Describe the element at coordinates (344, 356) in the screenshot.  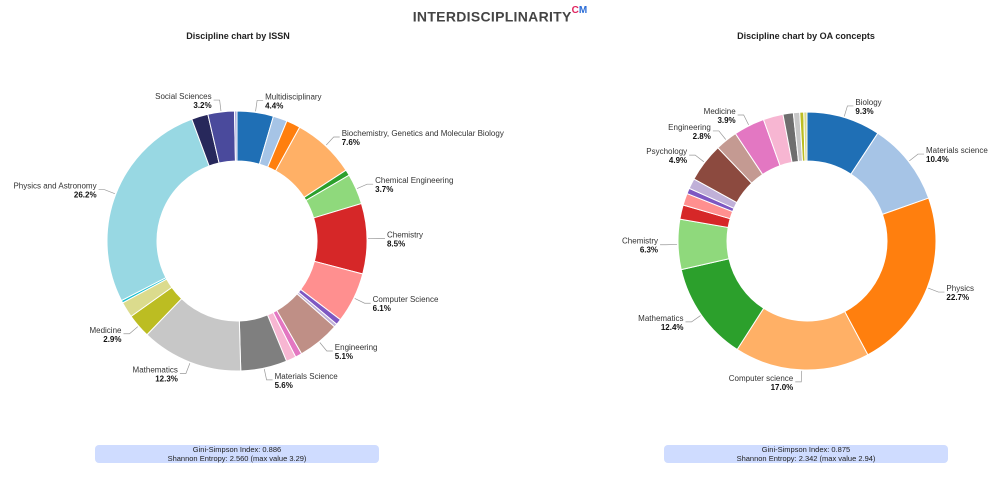
I see `slice-percentage: 5.1%` at that location.